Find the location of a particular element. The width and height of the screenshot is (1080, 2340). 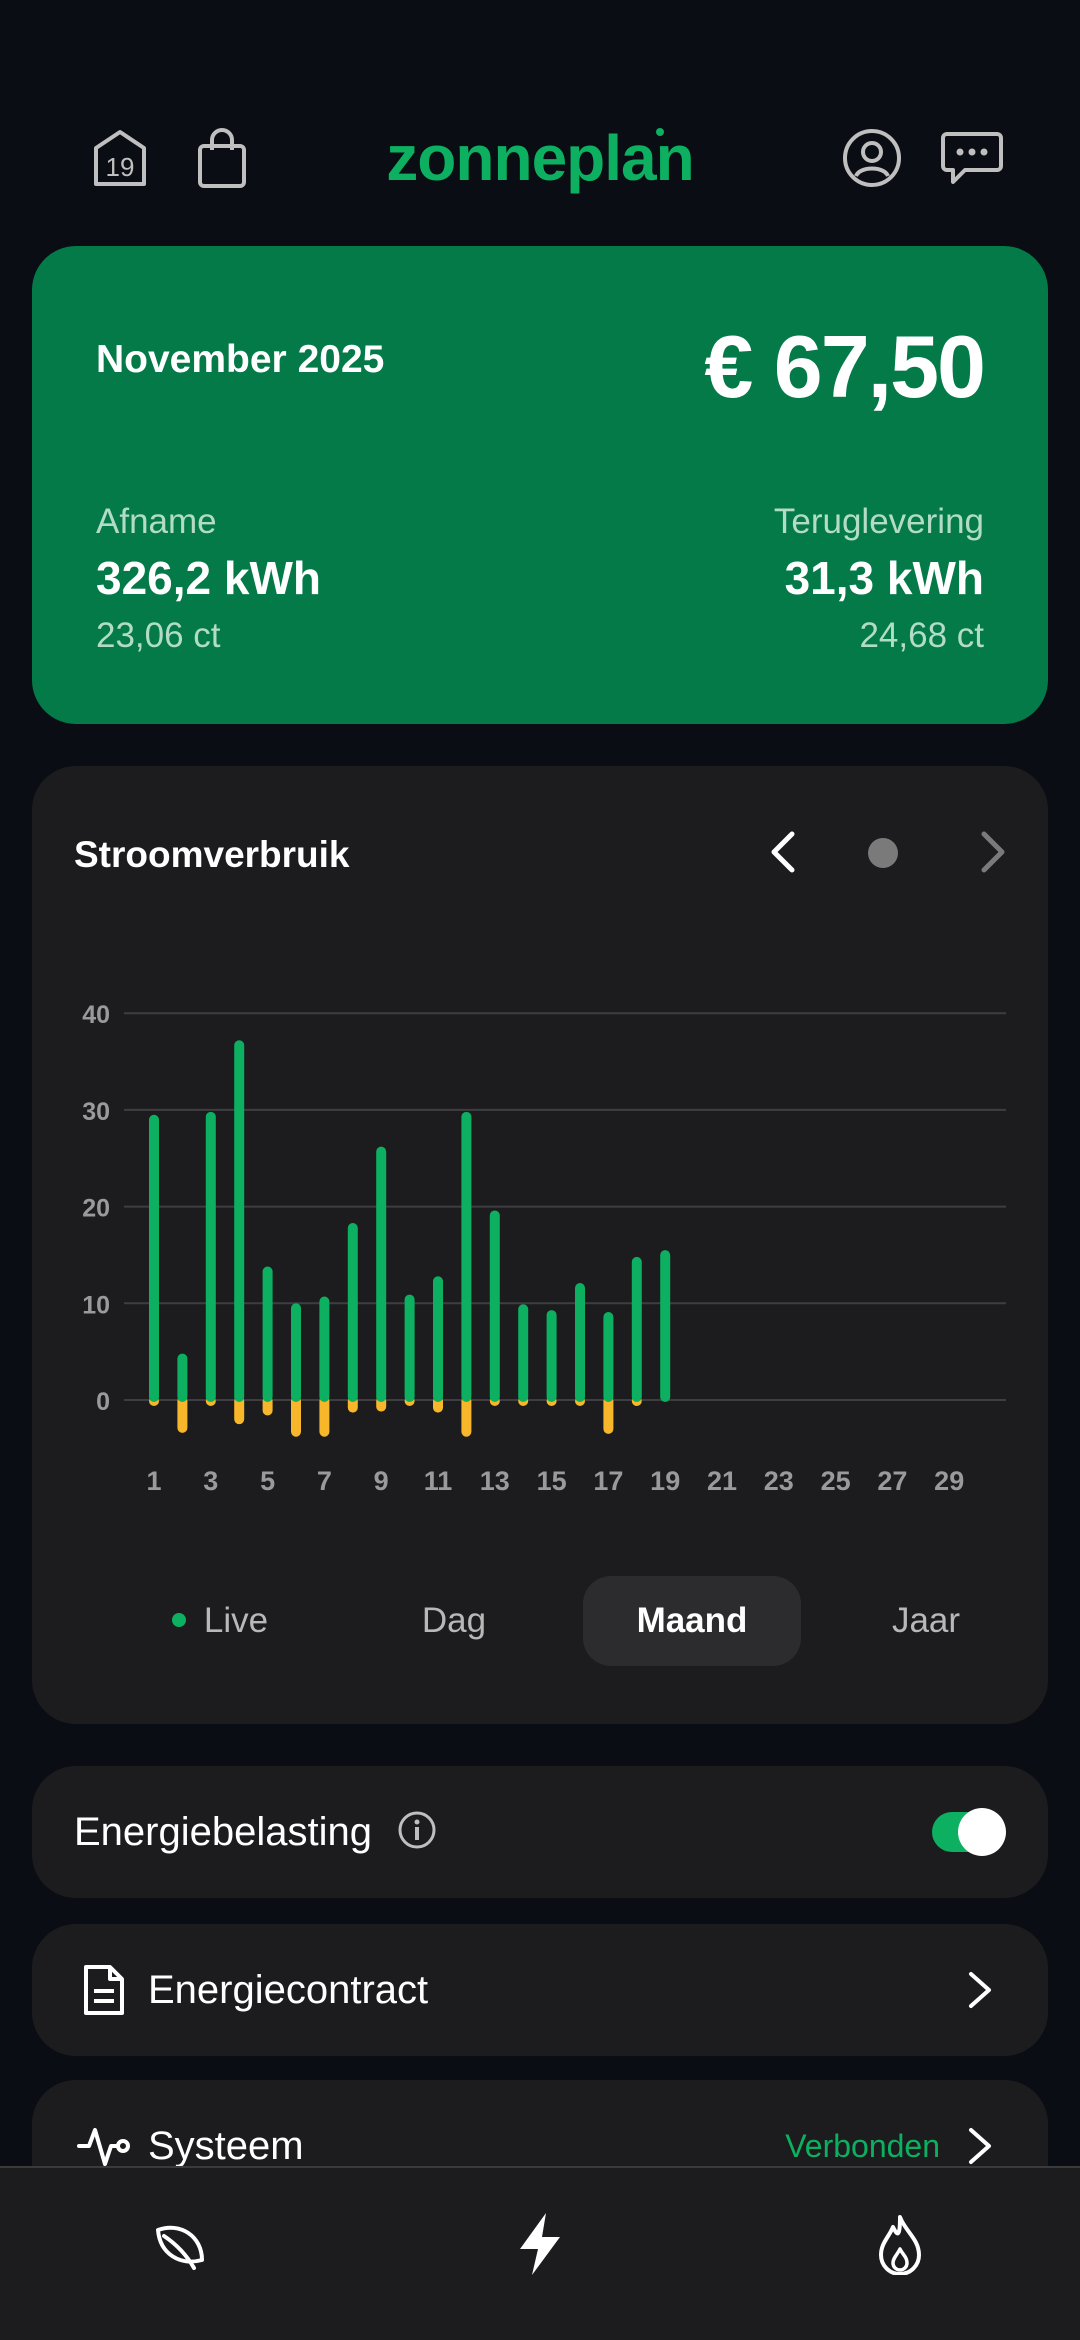

chevron-left-icon is located at coordinates (784, 852).